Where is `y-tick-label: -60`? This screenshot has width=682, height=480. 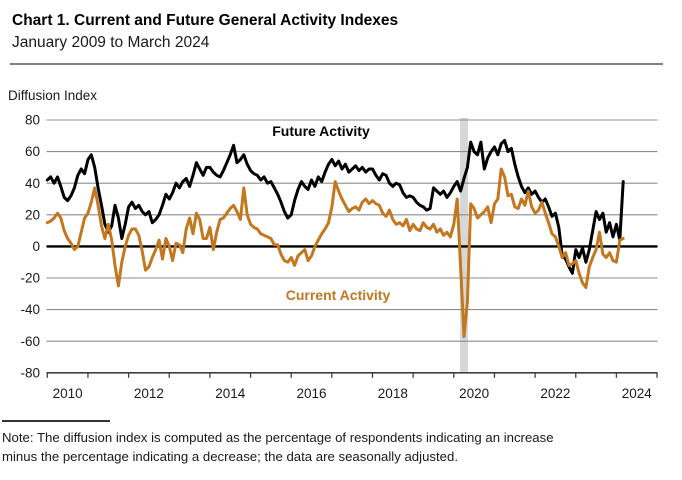 y-tick-label: -60 is located at coordinates (30, 341).